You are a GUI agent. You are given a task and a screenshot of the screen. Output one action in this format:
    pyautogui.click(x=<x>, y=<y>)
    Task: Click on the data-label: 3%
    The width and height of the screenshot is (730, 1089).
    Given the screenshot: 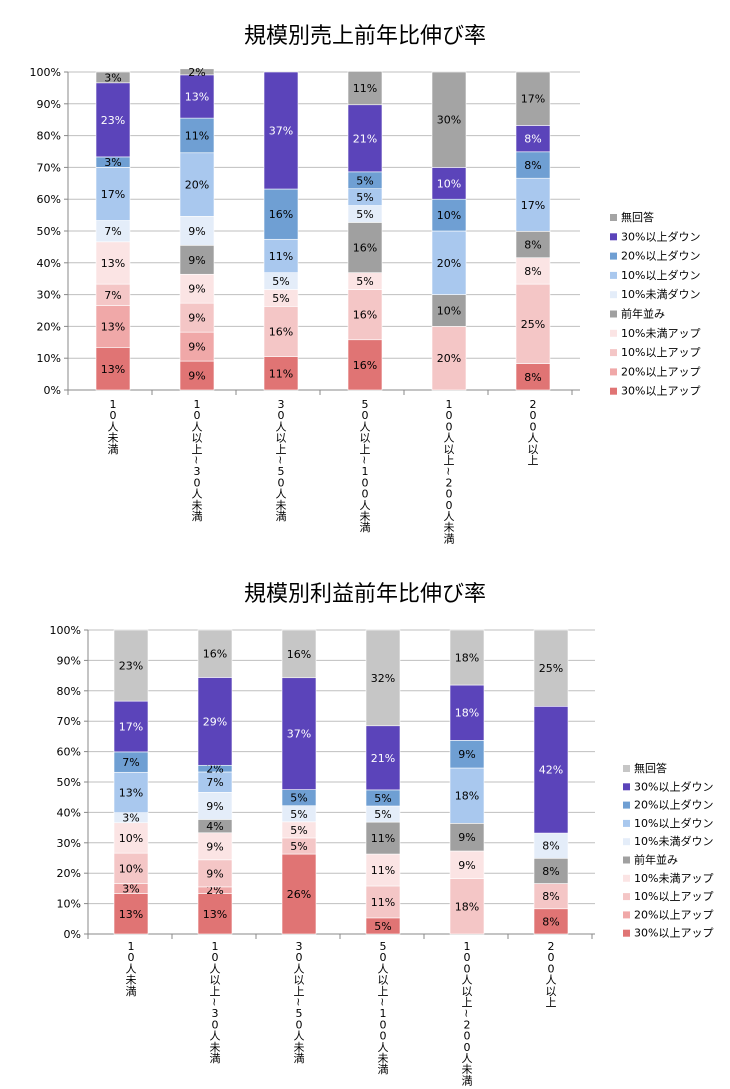 What is the action you would take?
    pyautogui.click(x=130, y=889)
    